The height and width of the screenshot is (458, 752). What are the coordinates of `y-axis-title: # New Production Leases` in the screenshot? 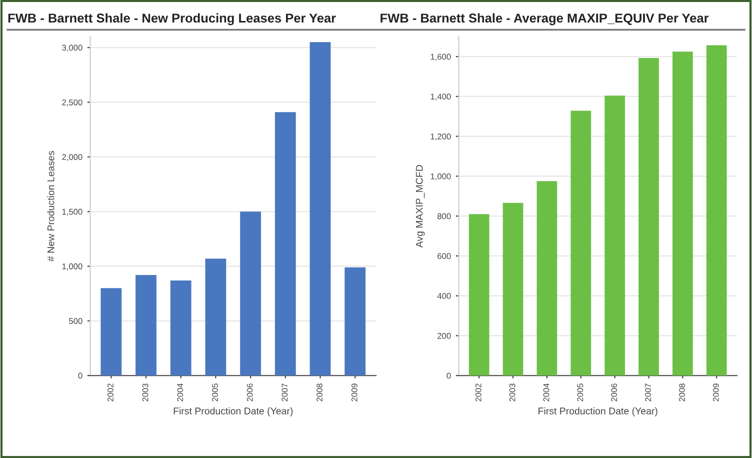 It's located at (50, 206).